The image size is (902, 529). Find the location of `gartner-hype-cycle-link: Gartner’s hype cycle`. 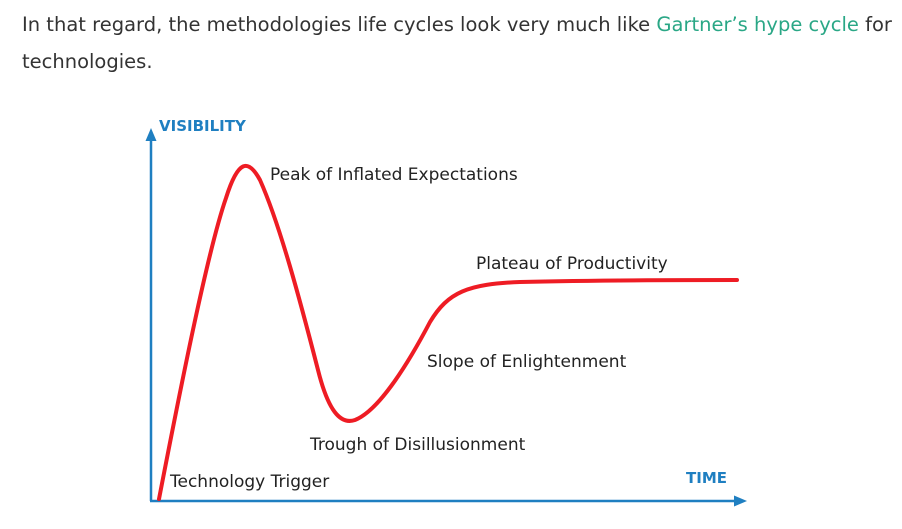

gartner-hype-cycle-link: Gartner’s hype cycle is located at coordinates (757, 24).